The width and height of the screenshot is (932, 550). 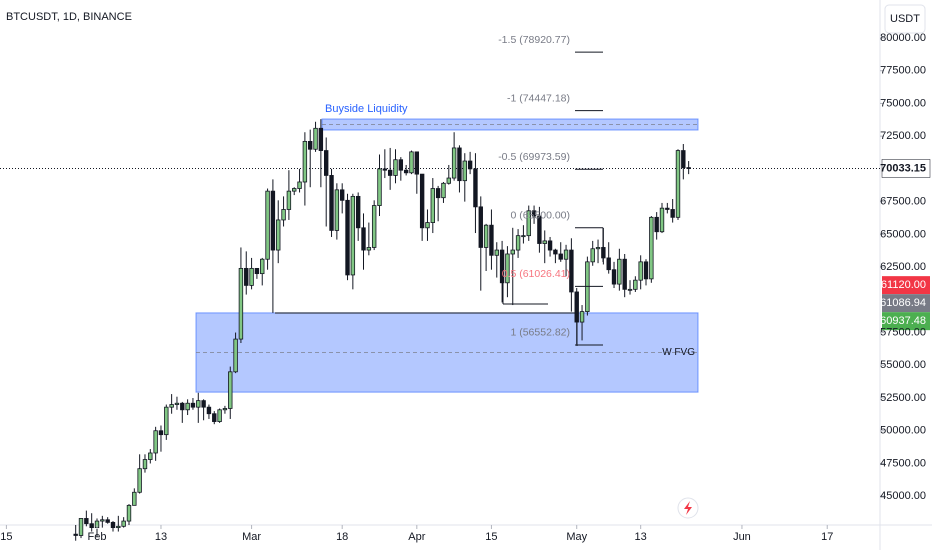 I want to click on chart-title: BTCUSDT, 1D, BINANCE, so click(x=69, y=17).